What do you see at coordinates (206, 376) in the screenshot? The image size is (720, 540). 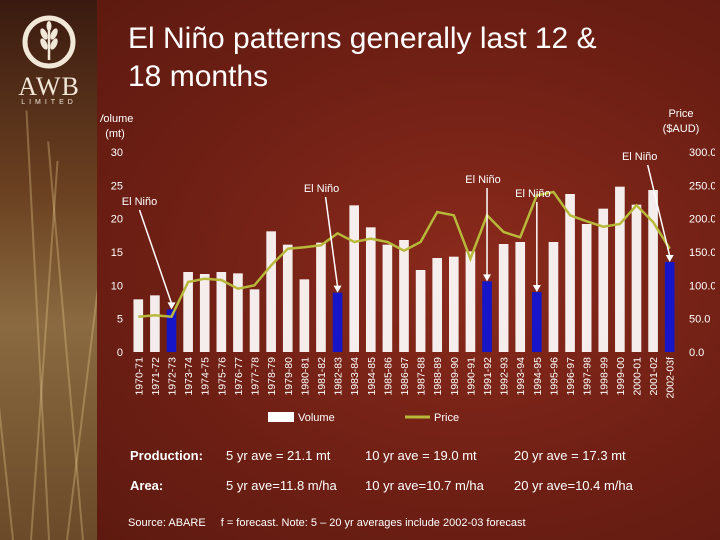 I see `x-tick-label: 1974-75` at bounding box center [206, 376].